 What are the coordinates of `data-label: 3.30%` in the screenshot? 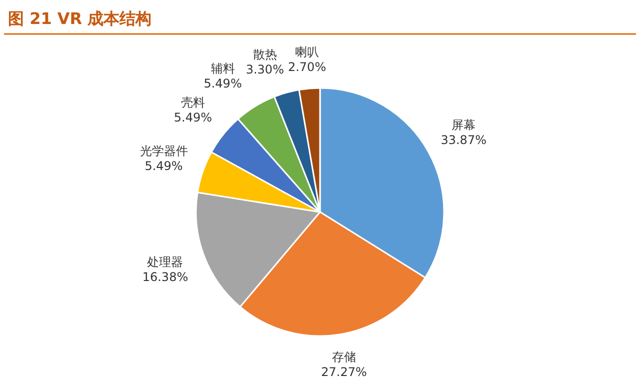 It's located at (265, 69).